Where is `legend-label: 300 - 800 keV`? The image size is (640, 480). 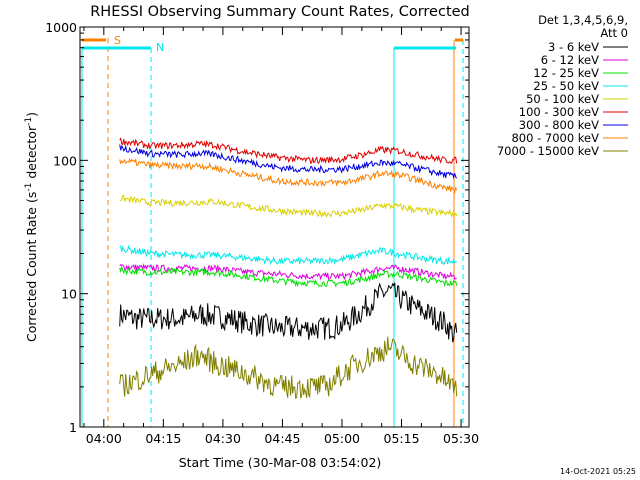
legend-label: 300 - 800 keV is located at coordinates (559, 125).